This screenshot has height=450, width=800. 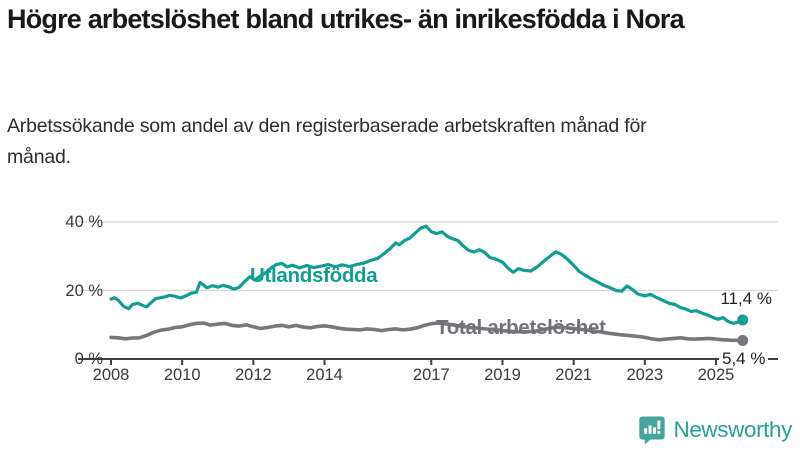 I want to click on x-axis-label: 2017, so click(x=431, y=375).